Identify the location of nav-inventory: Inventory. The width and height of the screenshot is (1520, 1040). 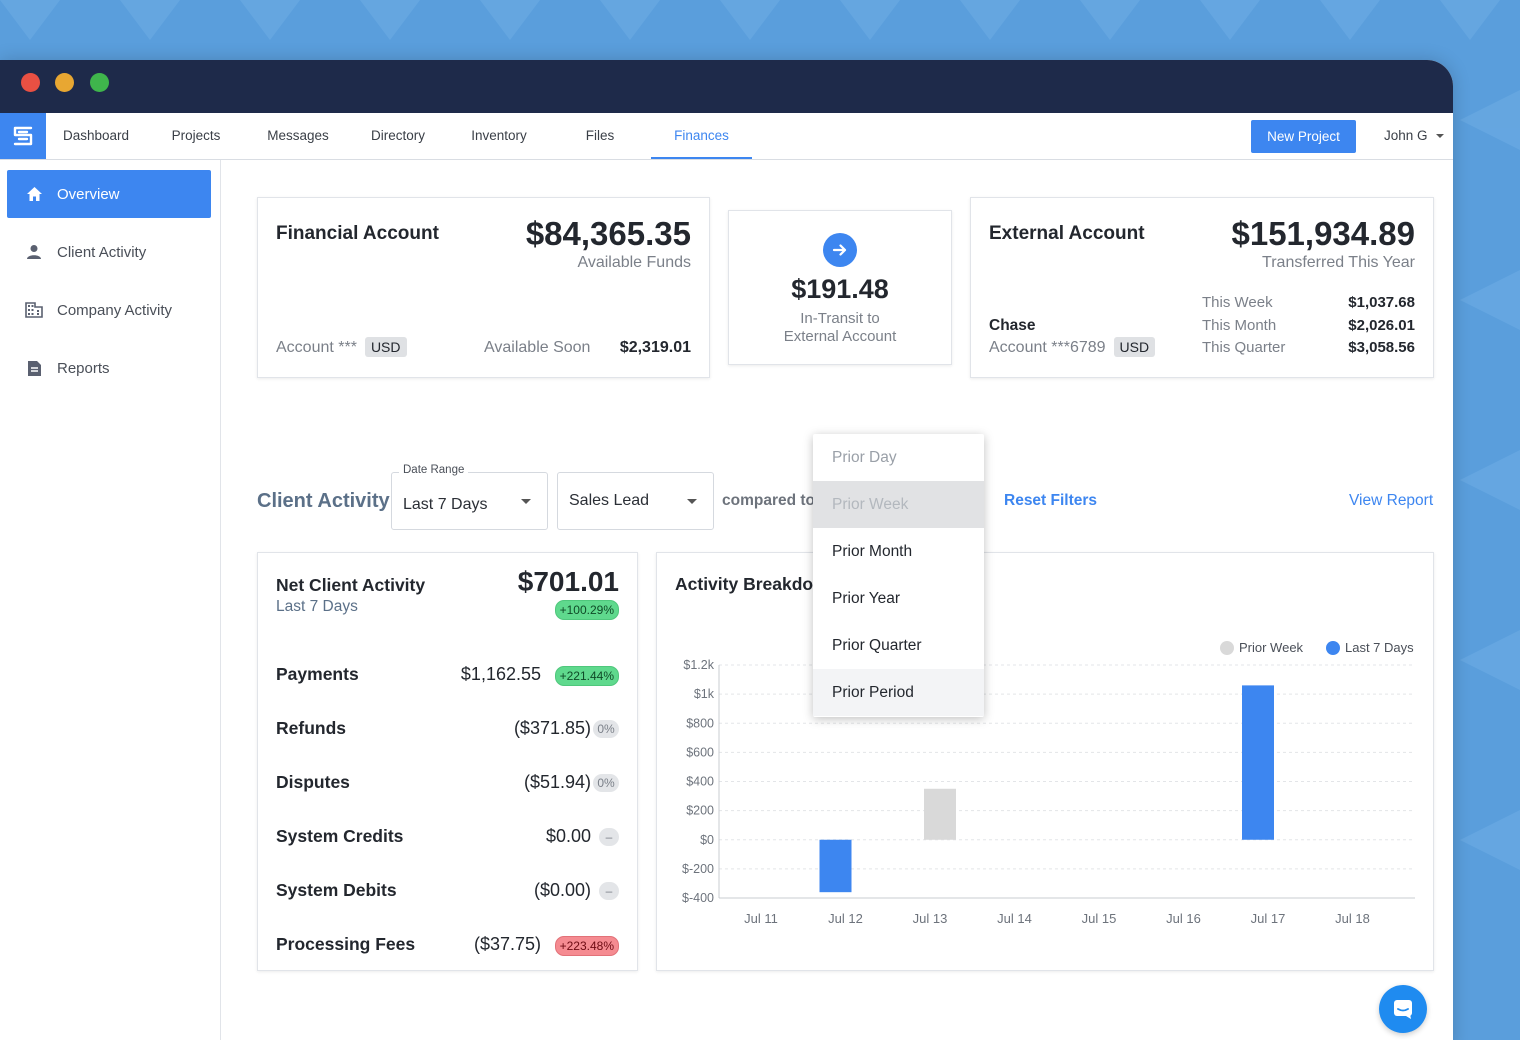
(499, 135).